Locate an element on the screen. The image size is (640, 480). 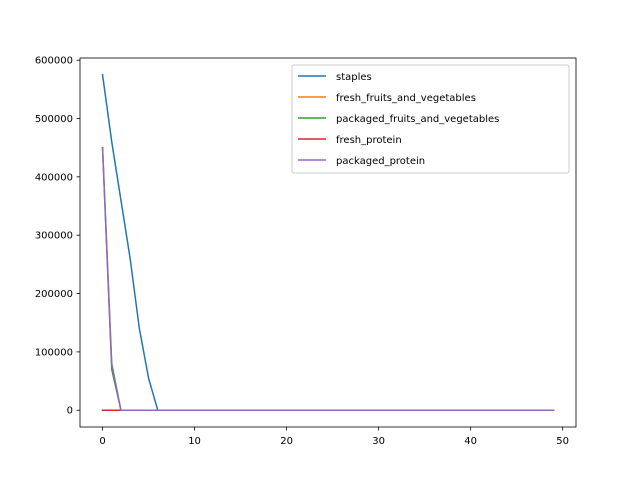
legend-label-packaged_protein: packaged_protein is located at coordinates (380, 161).